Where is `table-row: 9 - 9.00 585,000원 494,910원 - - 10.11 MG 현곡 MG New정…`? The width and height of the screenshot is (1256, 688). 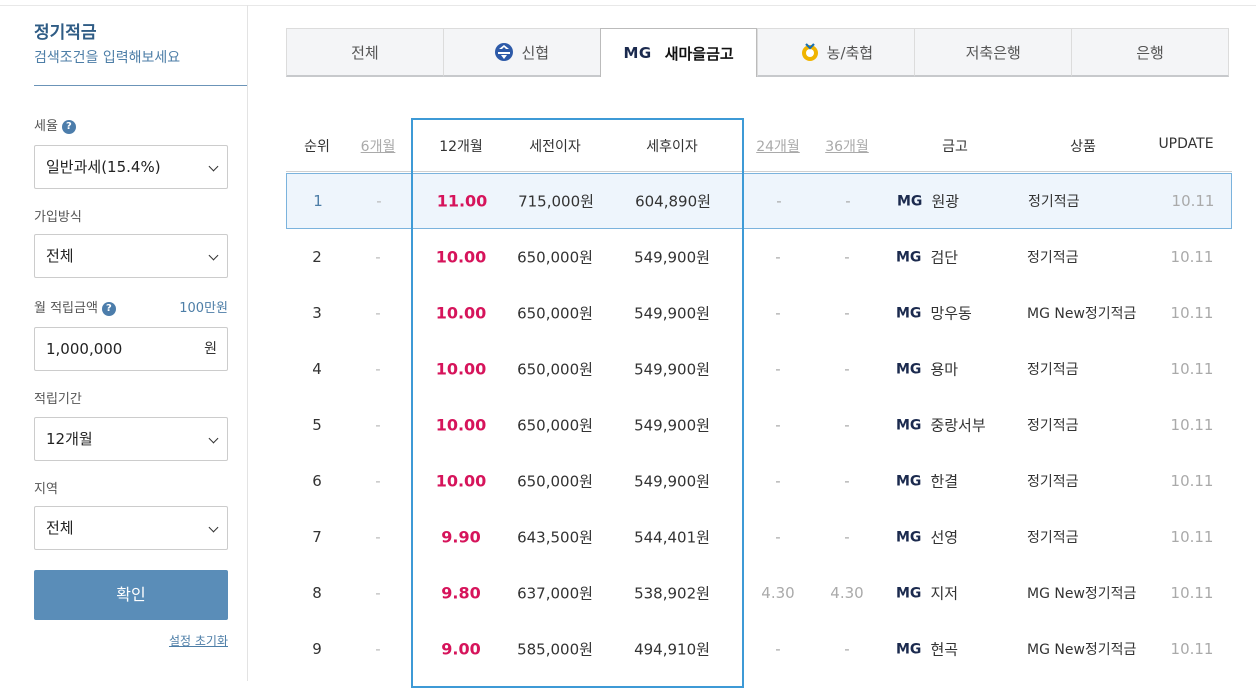 table-row: 9 - 9.00 585,000원 494,910원 - - 10.11 MG 현곡 MG New정… is located at coordinates (759, 649).